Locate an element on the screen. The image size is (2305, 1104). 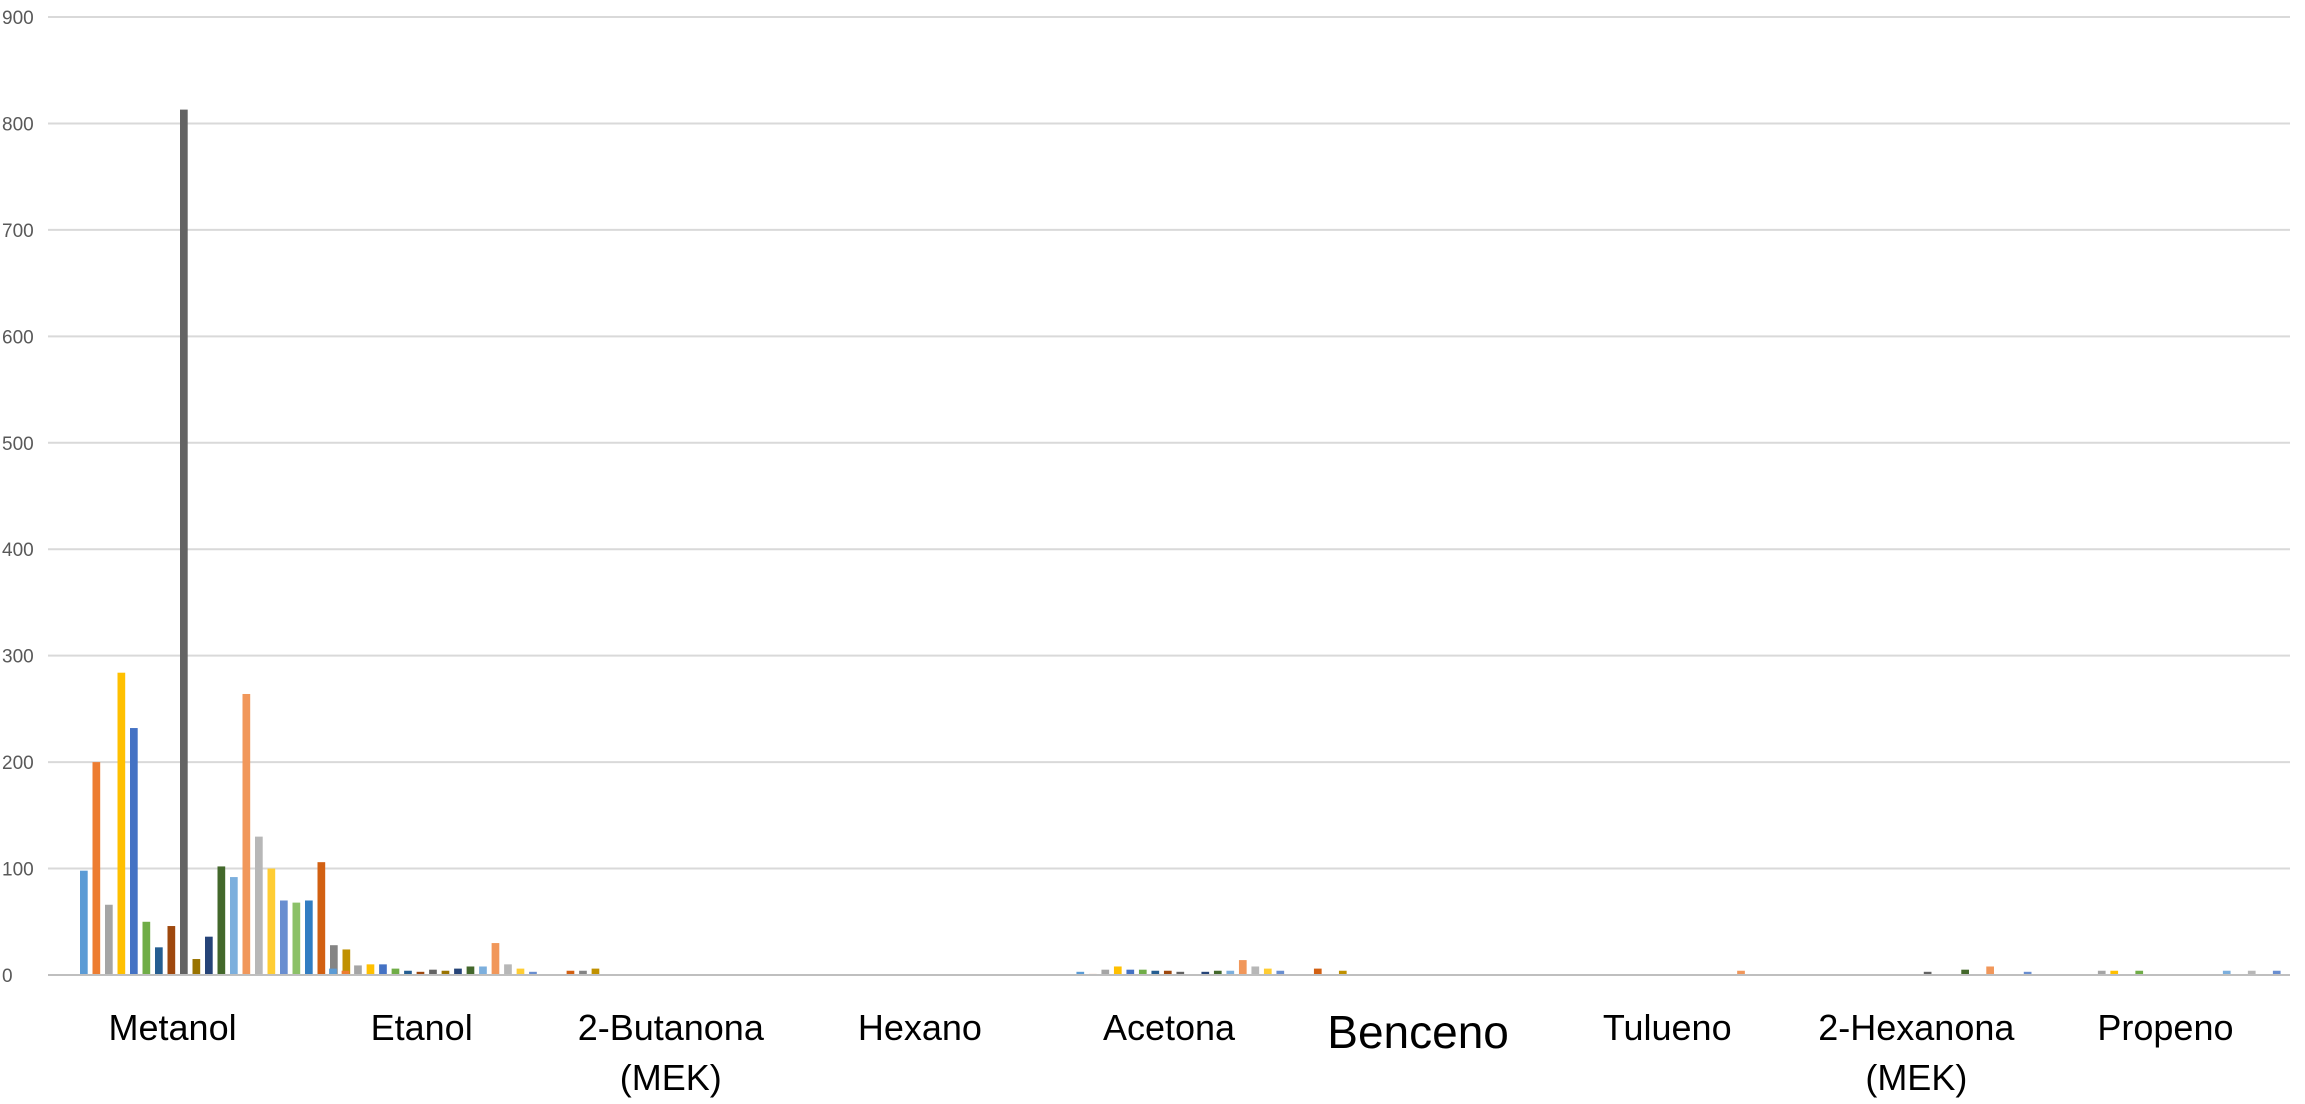
y-tick-label: 600 is located at coordinates (18, 337).